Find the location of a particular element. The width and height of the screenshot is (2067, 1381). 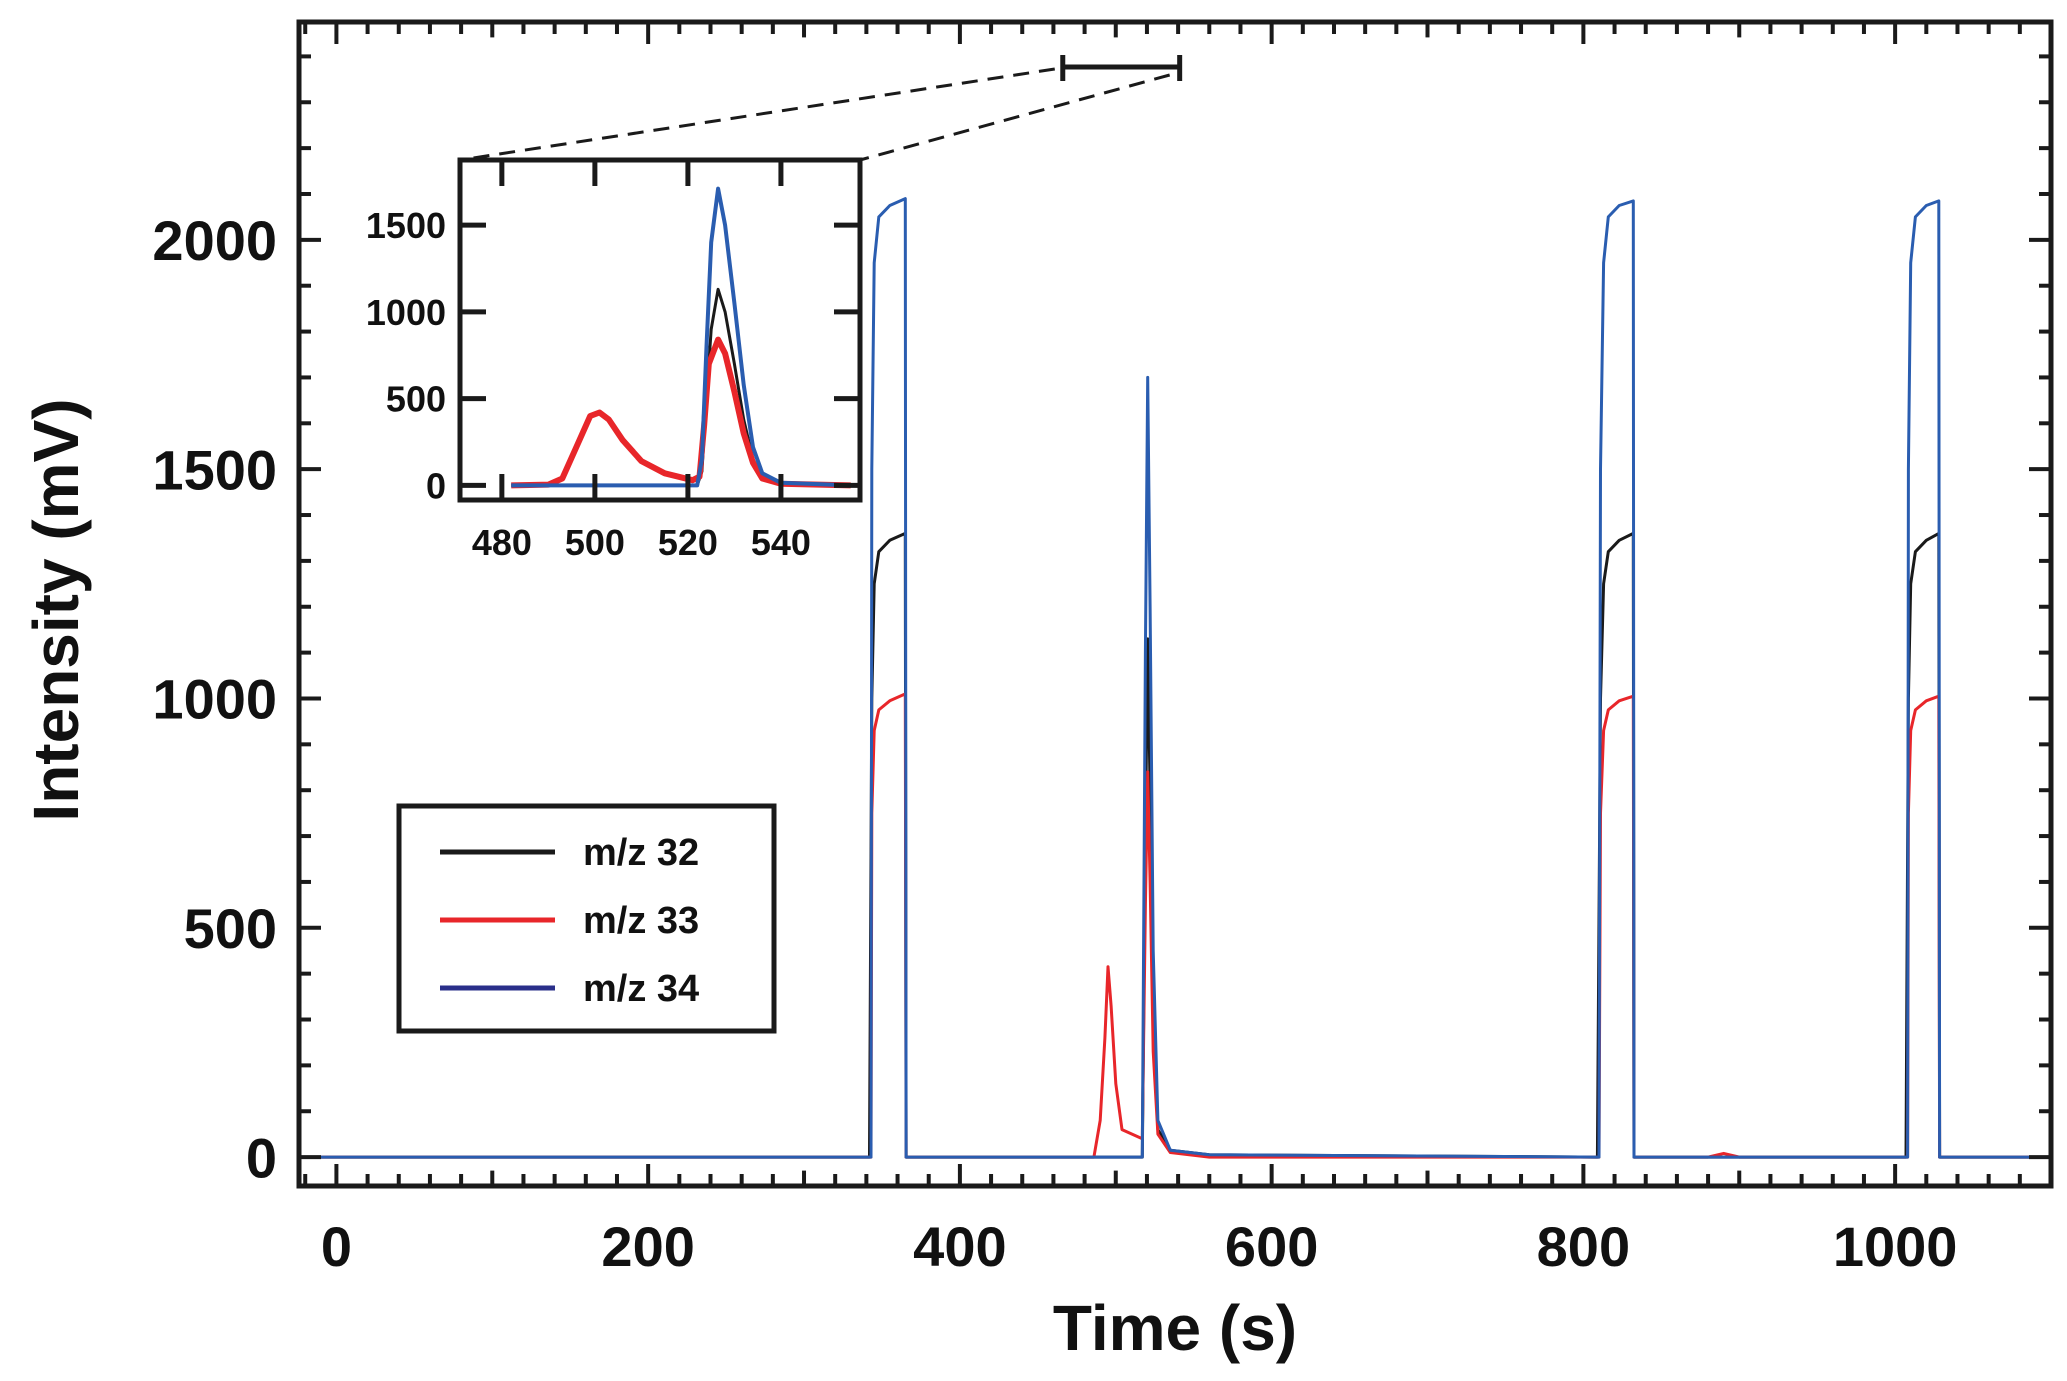

x-tick-label: 400 is located at coordinates (959, 1246).